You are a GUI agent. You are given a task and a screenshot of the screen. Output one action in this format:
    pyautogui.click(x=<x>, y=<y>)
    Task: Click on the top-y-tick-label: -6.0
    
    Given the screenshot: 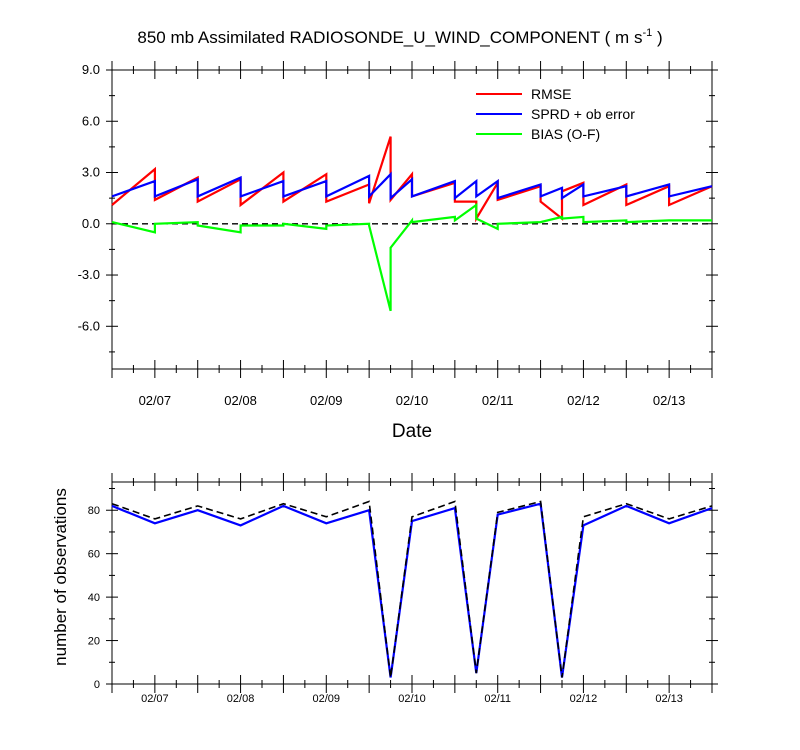 What is the action you would take?
    pyautogui.click(x=89, y=325)
    